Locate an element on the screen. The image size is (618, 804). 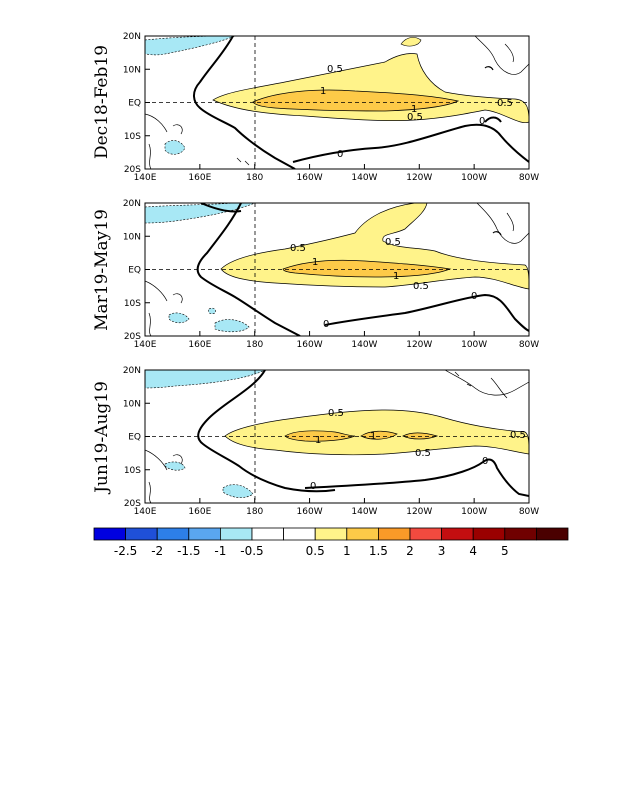
panel-title: Dec18-Feb19 is located at coordinates (102, 102).